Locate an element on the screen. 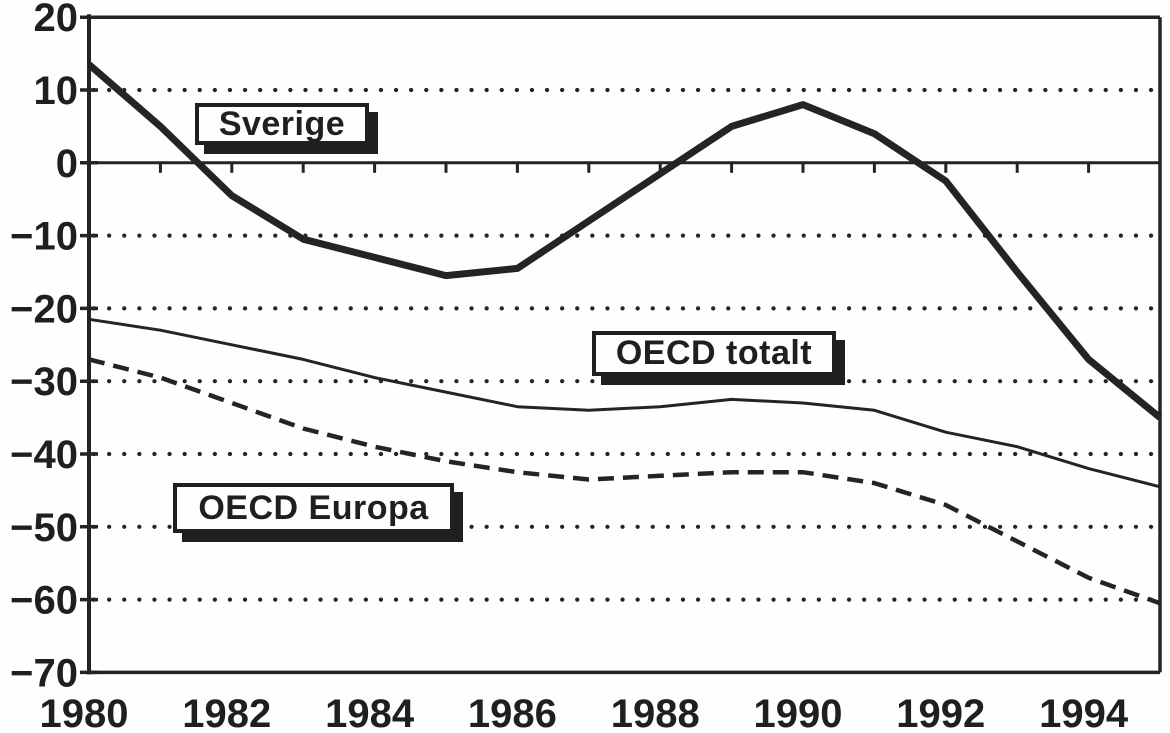 This screenshot has height=733, width=1170. y-tick-label: −70 is located at coordinates (44, 673).